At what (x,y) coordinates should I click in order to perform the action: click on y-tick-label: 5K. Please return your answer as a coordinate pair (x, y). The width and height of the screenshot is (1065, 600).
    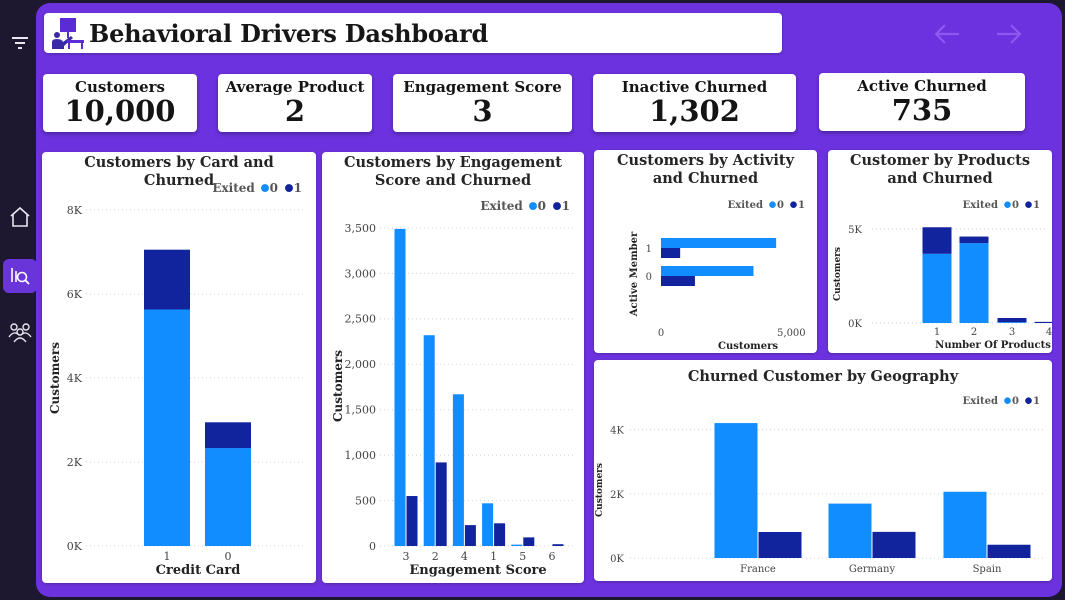
    Looking at the image, I should click on (855, 230).